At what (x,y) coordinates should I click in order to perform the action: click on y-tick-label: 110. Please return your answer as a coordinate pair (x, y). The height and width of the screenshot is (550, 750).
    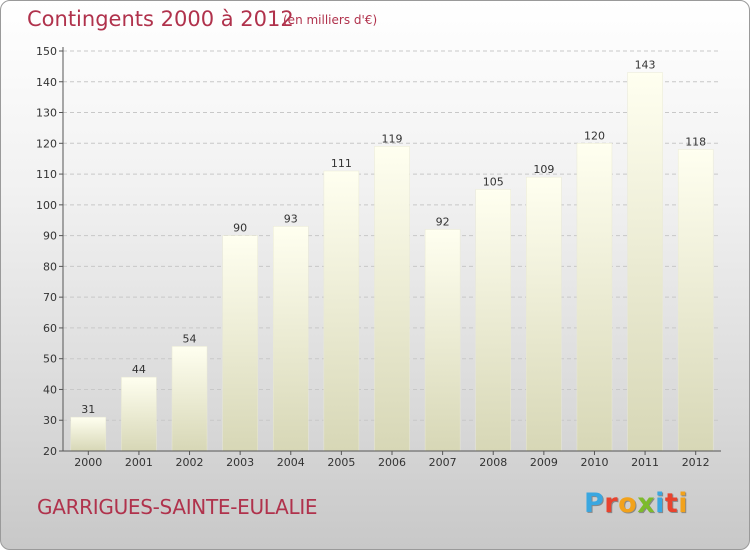
    Looking at the image, I should click on (46, 174).